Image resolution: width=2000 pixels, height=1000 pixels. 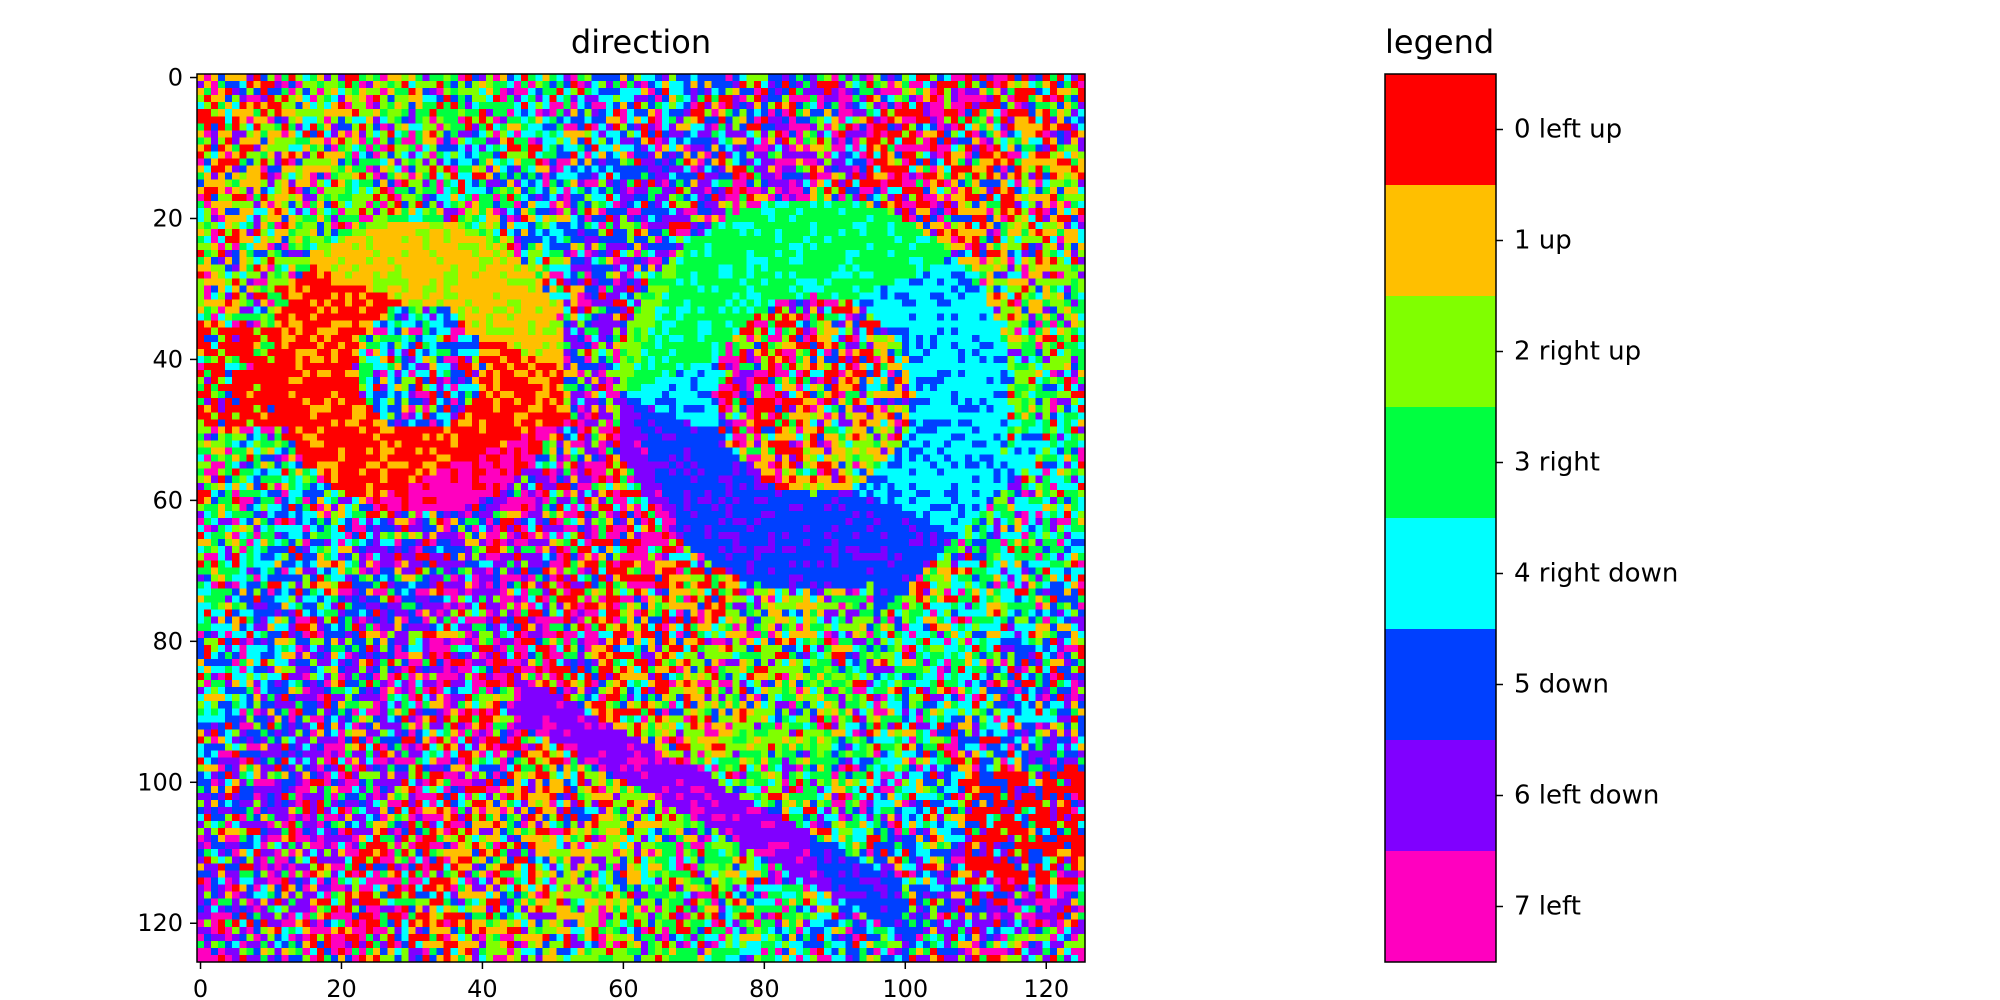 What do you see at coordinates (1596, 574) in the screenshot?
I see `legend-label: 4 right down` at bounding box center [1596, 574].